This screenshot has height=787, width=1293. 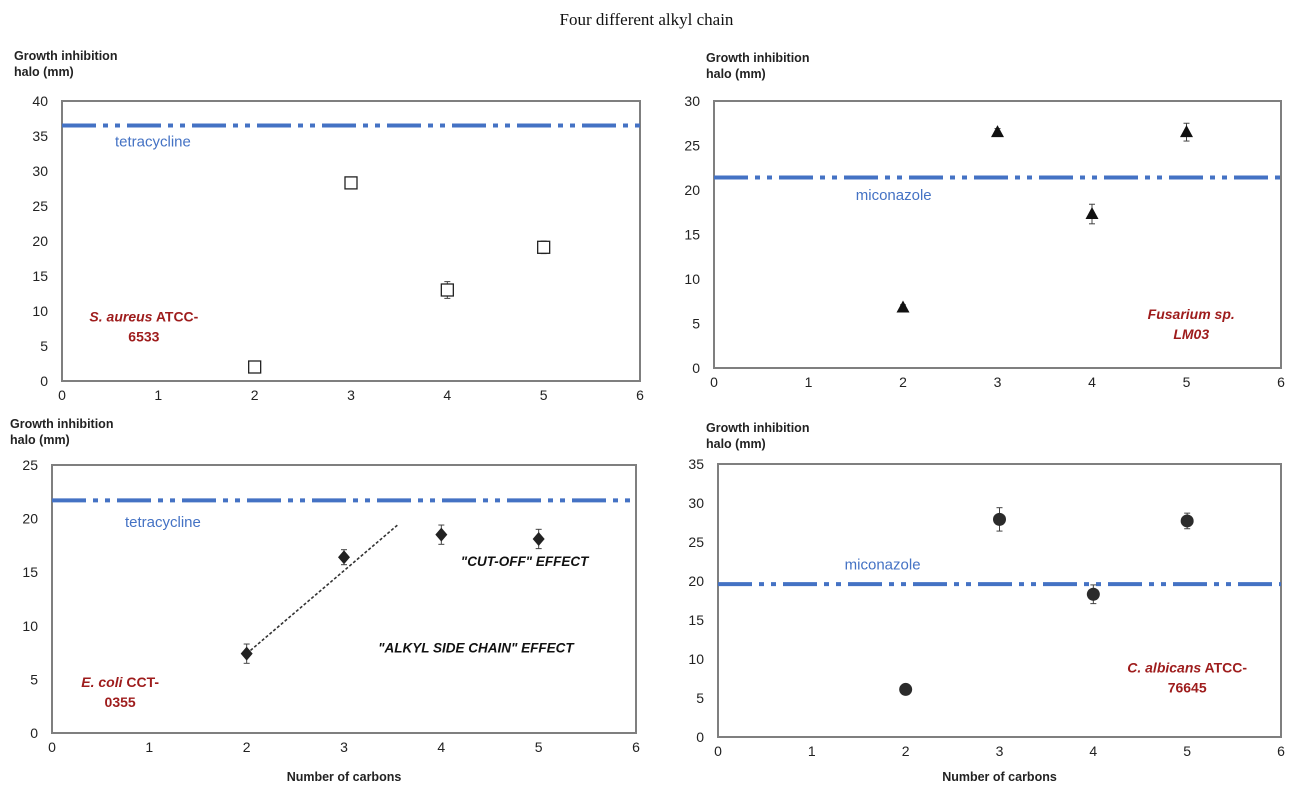 What do you see at coordinates (120, 682) in the screenshot?
I see `organism-label: E. coli CCT-` at bounding box center [120, 682].